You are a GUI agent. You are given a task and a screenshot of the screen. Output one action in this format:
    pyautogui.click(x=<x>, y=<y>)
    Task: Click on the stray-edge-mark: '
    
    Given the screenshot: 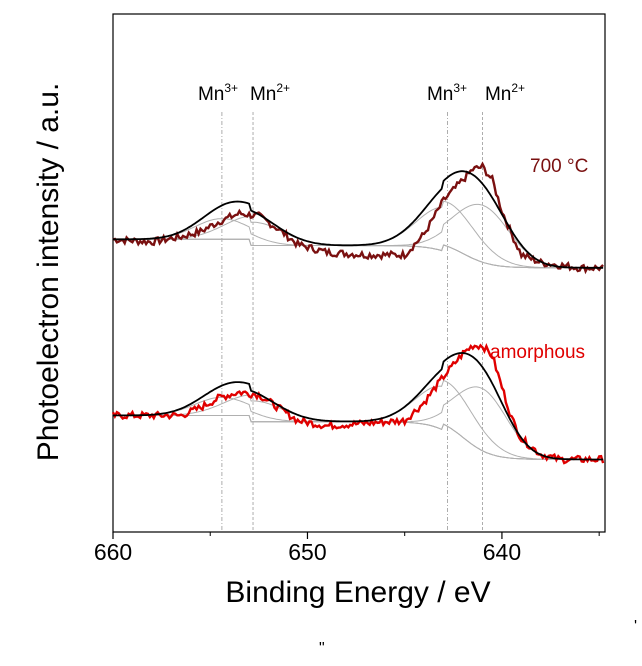 What is the action you would take?
    pyautogui.click(x=636, y=626)
    